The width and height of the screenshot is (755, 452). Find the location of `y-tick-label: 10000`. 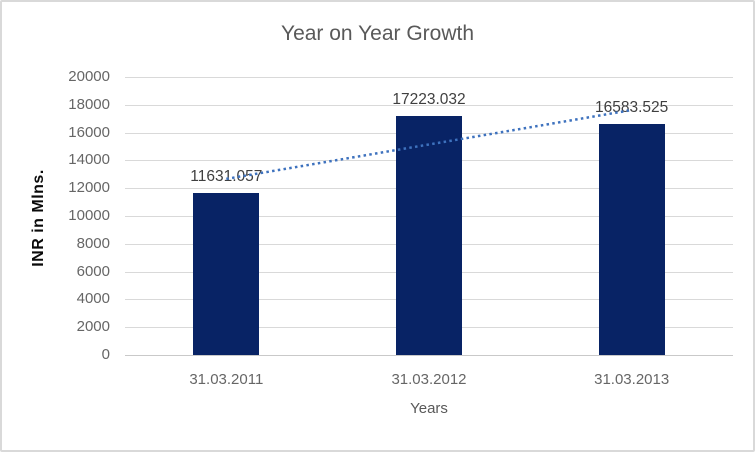

y-tick-label: 10000 is located at coordinates (89, 215).